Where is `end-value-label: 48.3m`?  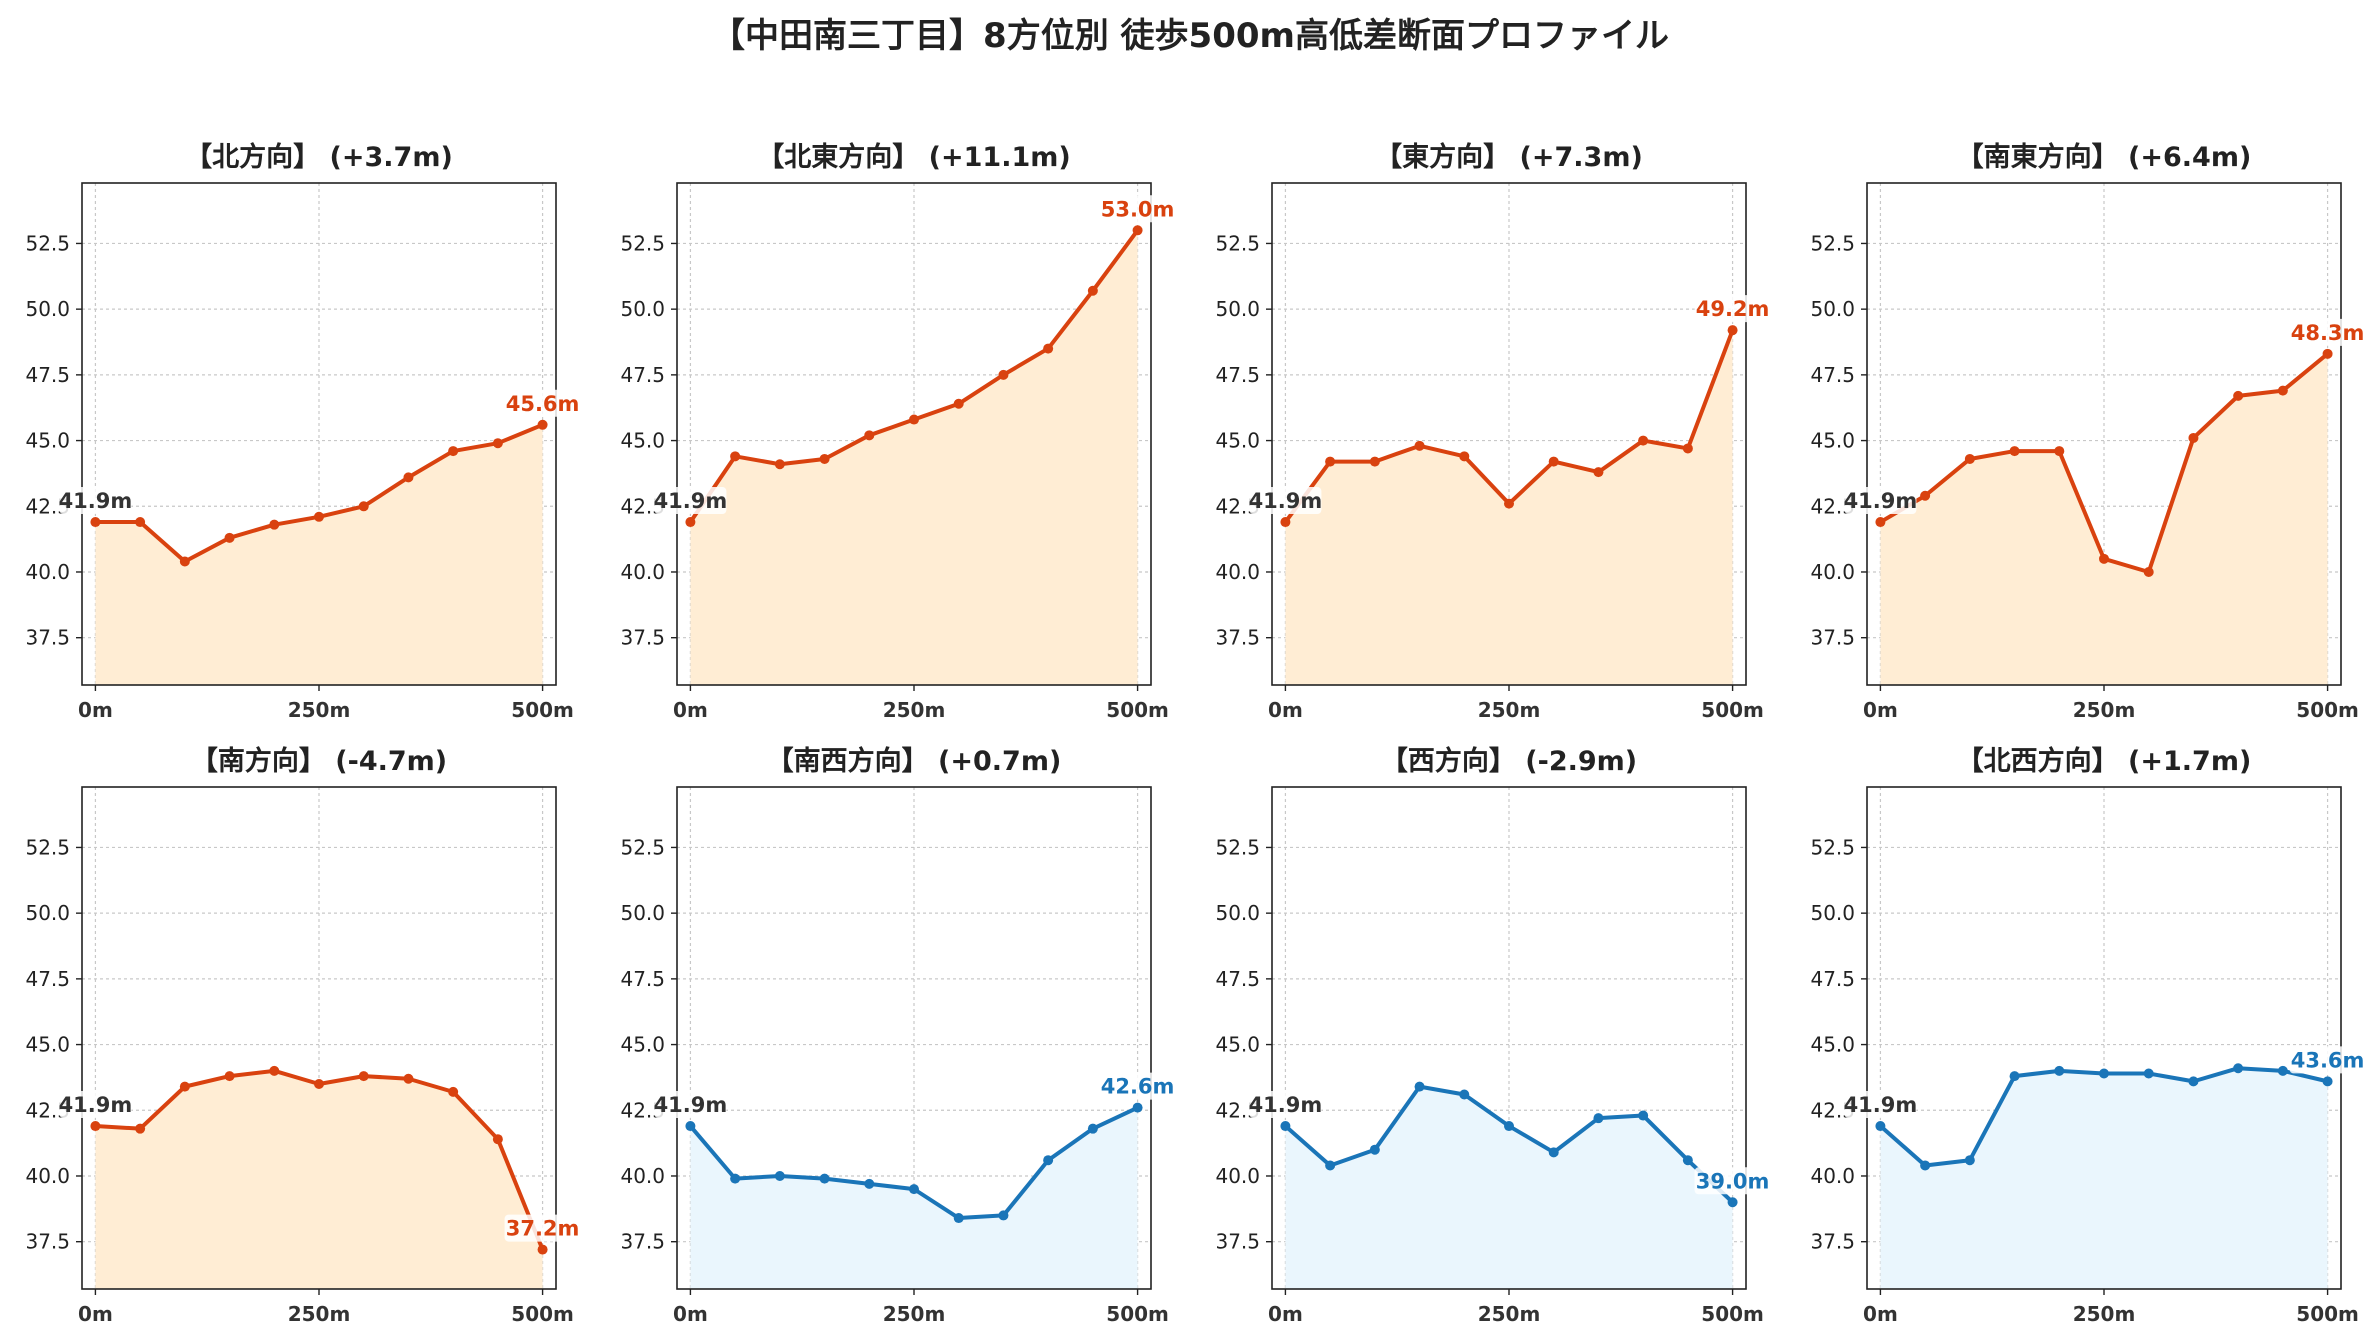 end-value-label: 48.3m is located at coordinates (2328, 333).